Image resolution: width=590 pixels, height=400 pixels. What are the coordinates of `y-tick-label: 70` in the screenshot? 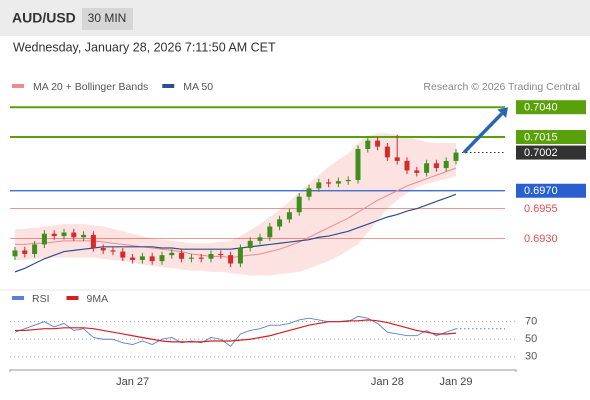 It's located at (531, 322).